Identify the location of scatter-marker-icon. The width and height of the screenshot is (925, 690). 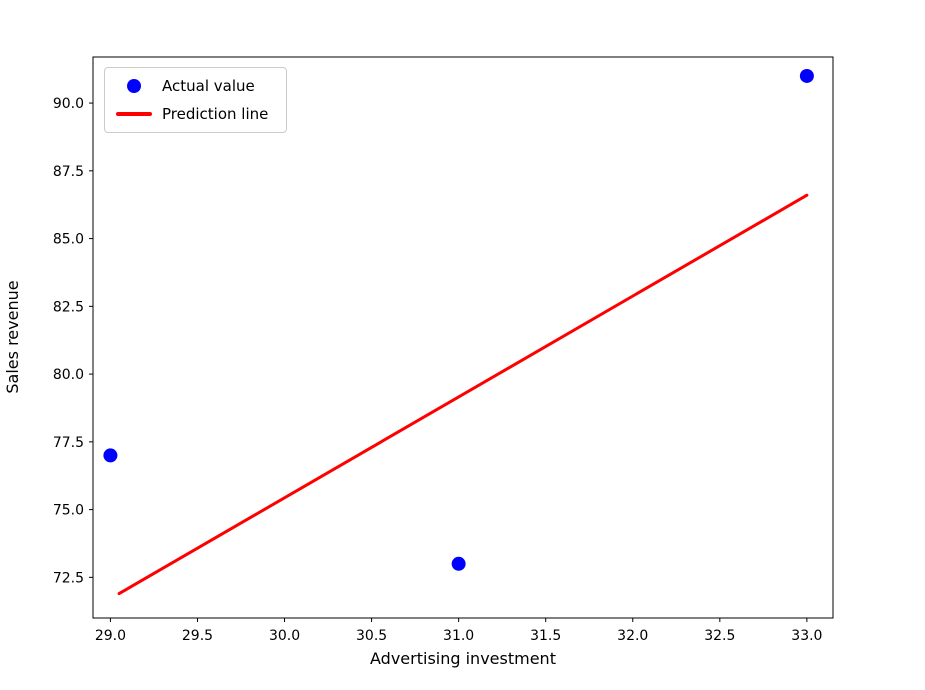
(134, 86).